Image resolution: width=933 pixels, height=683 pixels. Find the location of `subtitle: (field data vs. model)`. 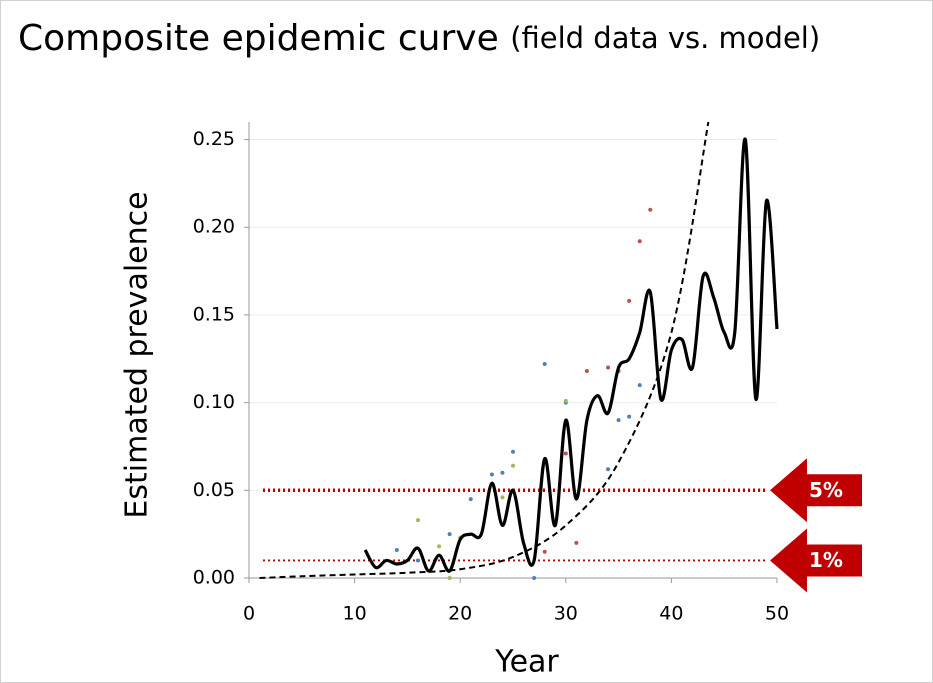

subtitle: (field data vs. model) is located at coordinates (665, 38).